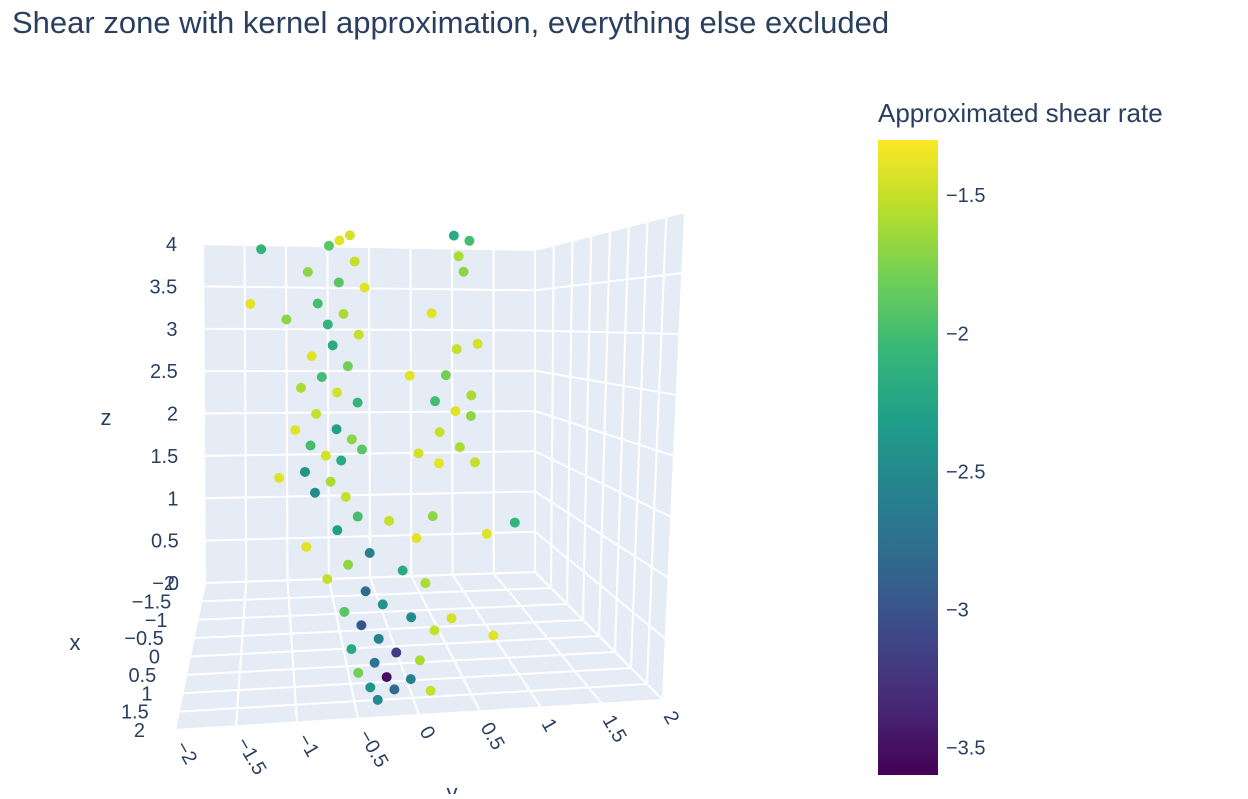 This screenshot has height=799, width=1248. Describe the element at coordinates (965, 748) in the screenshot. I see `colorbar-tick-label: −3.5` at that location.